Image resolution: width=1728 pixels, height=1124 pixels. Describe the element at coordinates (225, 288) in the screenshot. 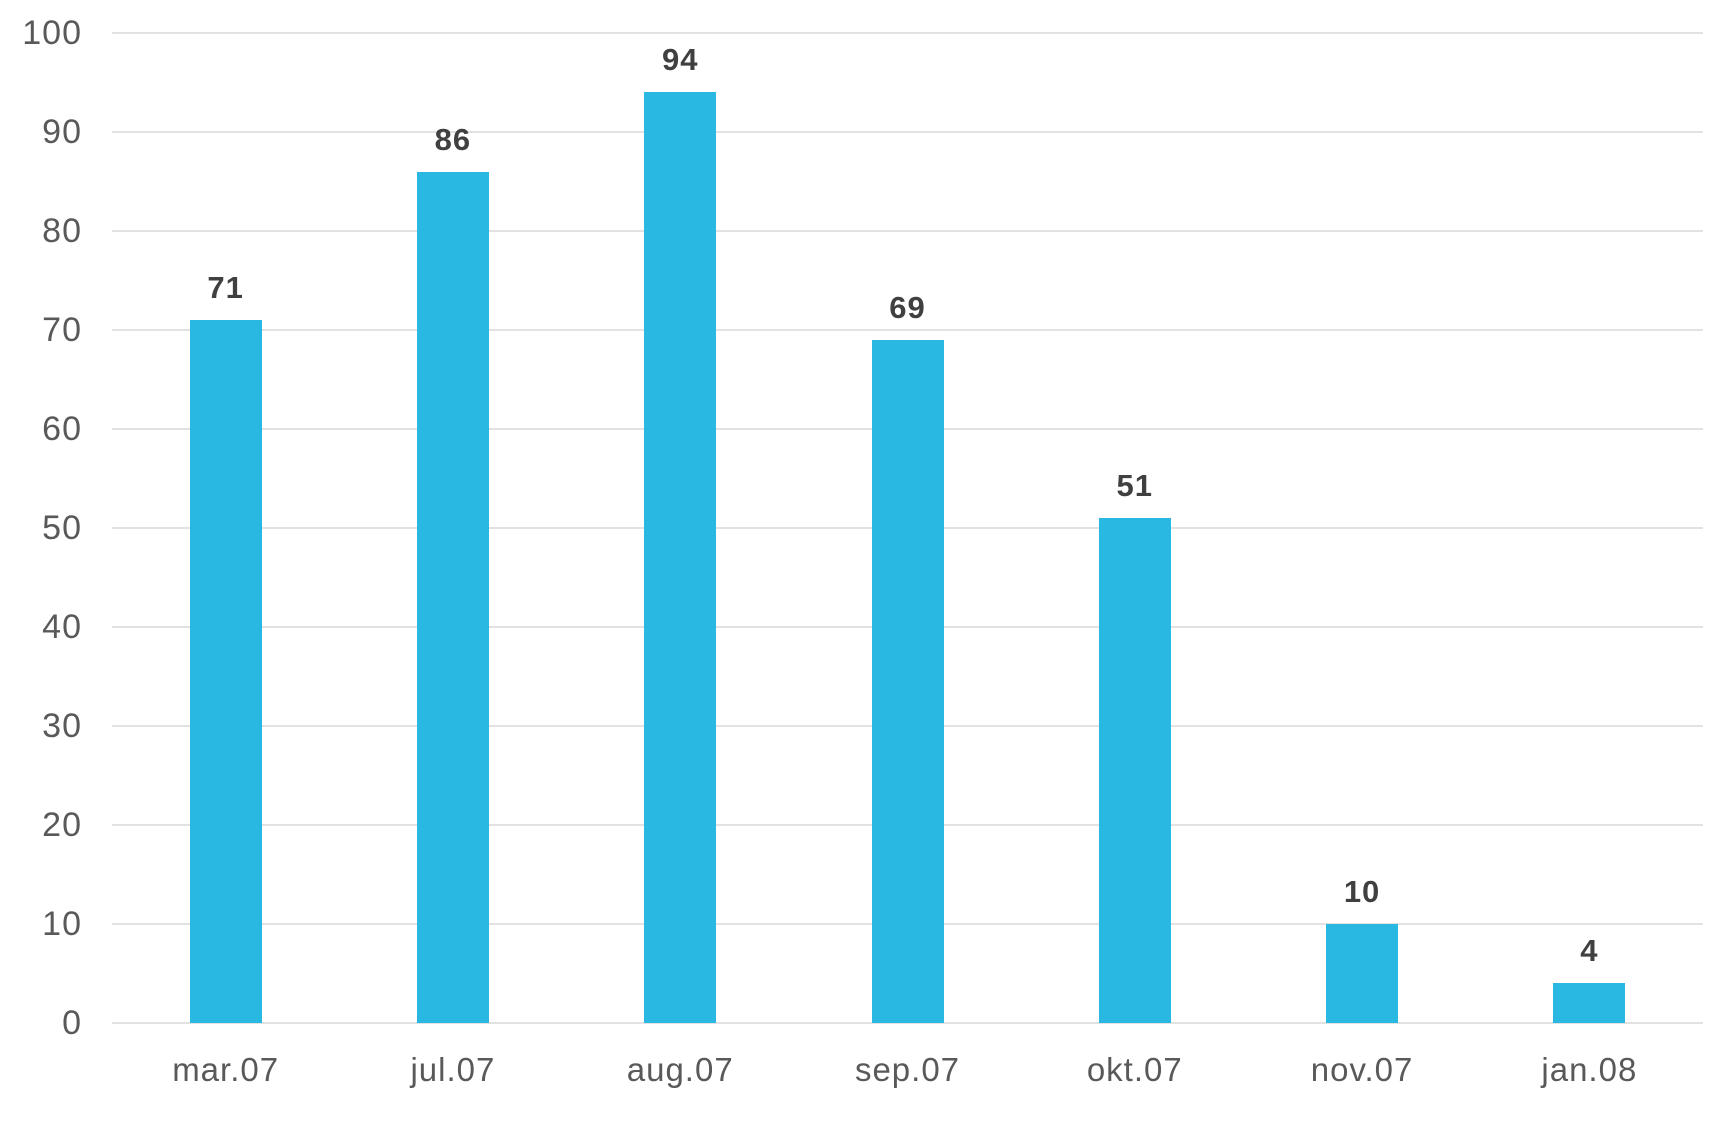

I see `bar-value-label: 71` at that location.